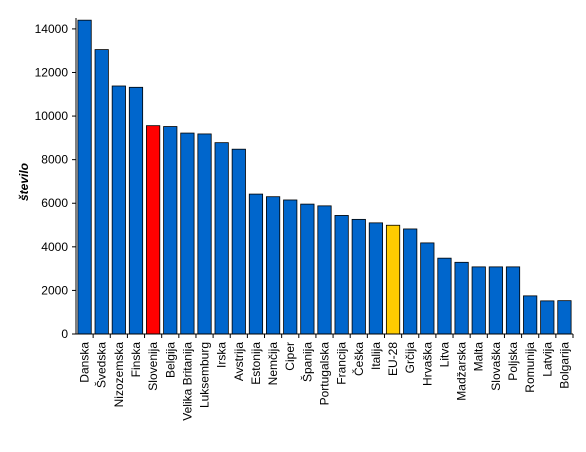 The height and width of the screenshot is (452, 586). Describe the element at coordinates (54, 290) in the screenshot. I see `y-tick-label: 2000` at that location.